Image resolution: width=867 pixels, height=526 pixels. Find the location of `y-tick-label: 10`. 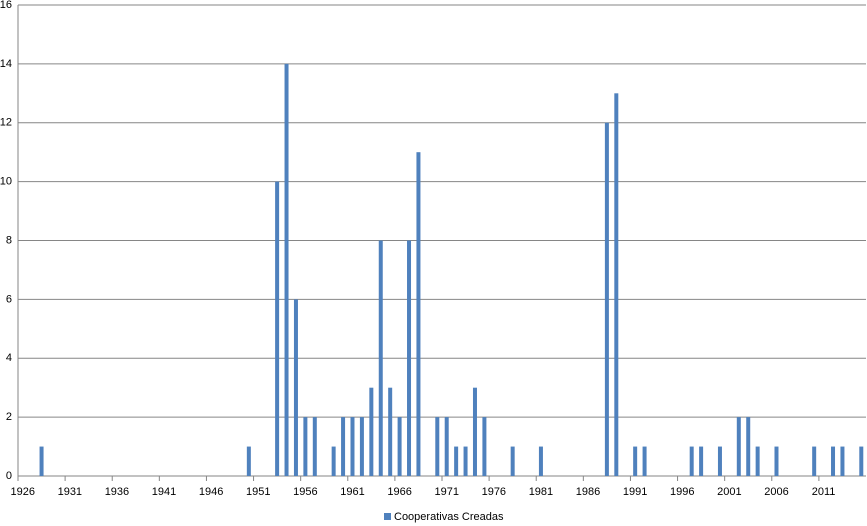

y-tick-label: 10 is located at coordinates (6, 182).